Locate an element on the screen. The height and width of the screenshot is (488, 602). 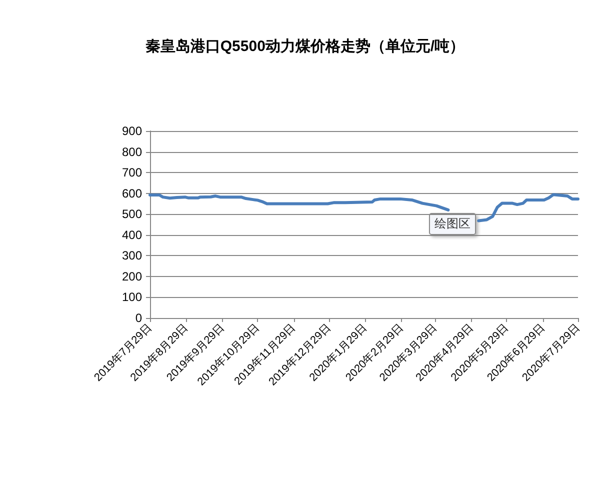
y-tick-label: 900 is located at coordinates (132, 131).